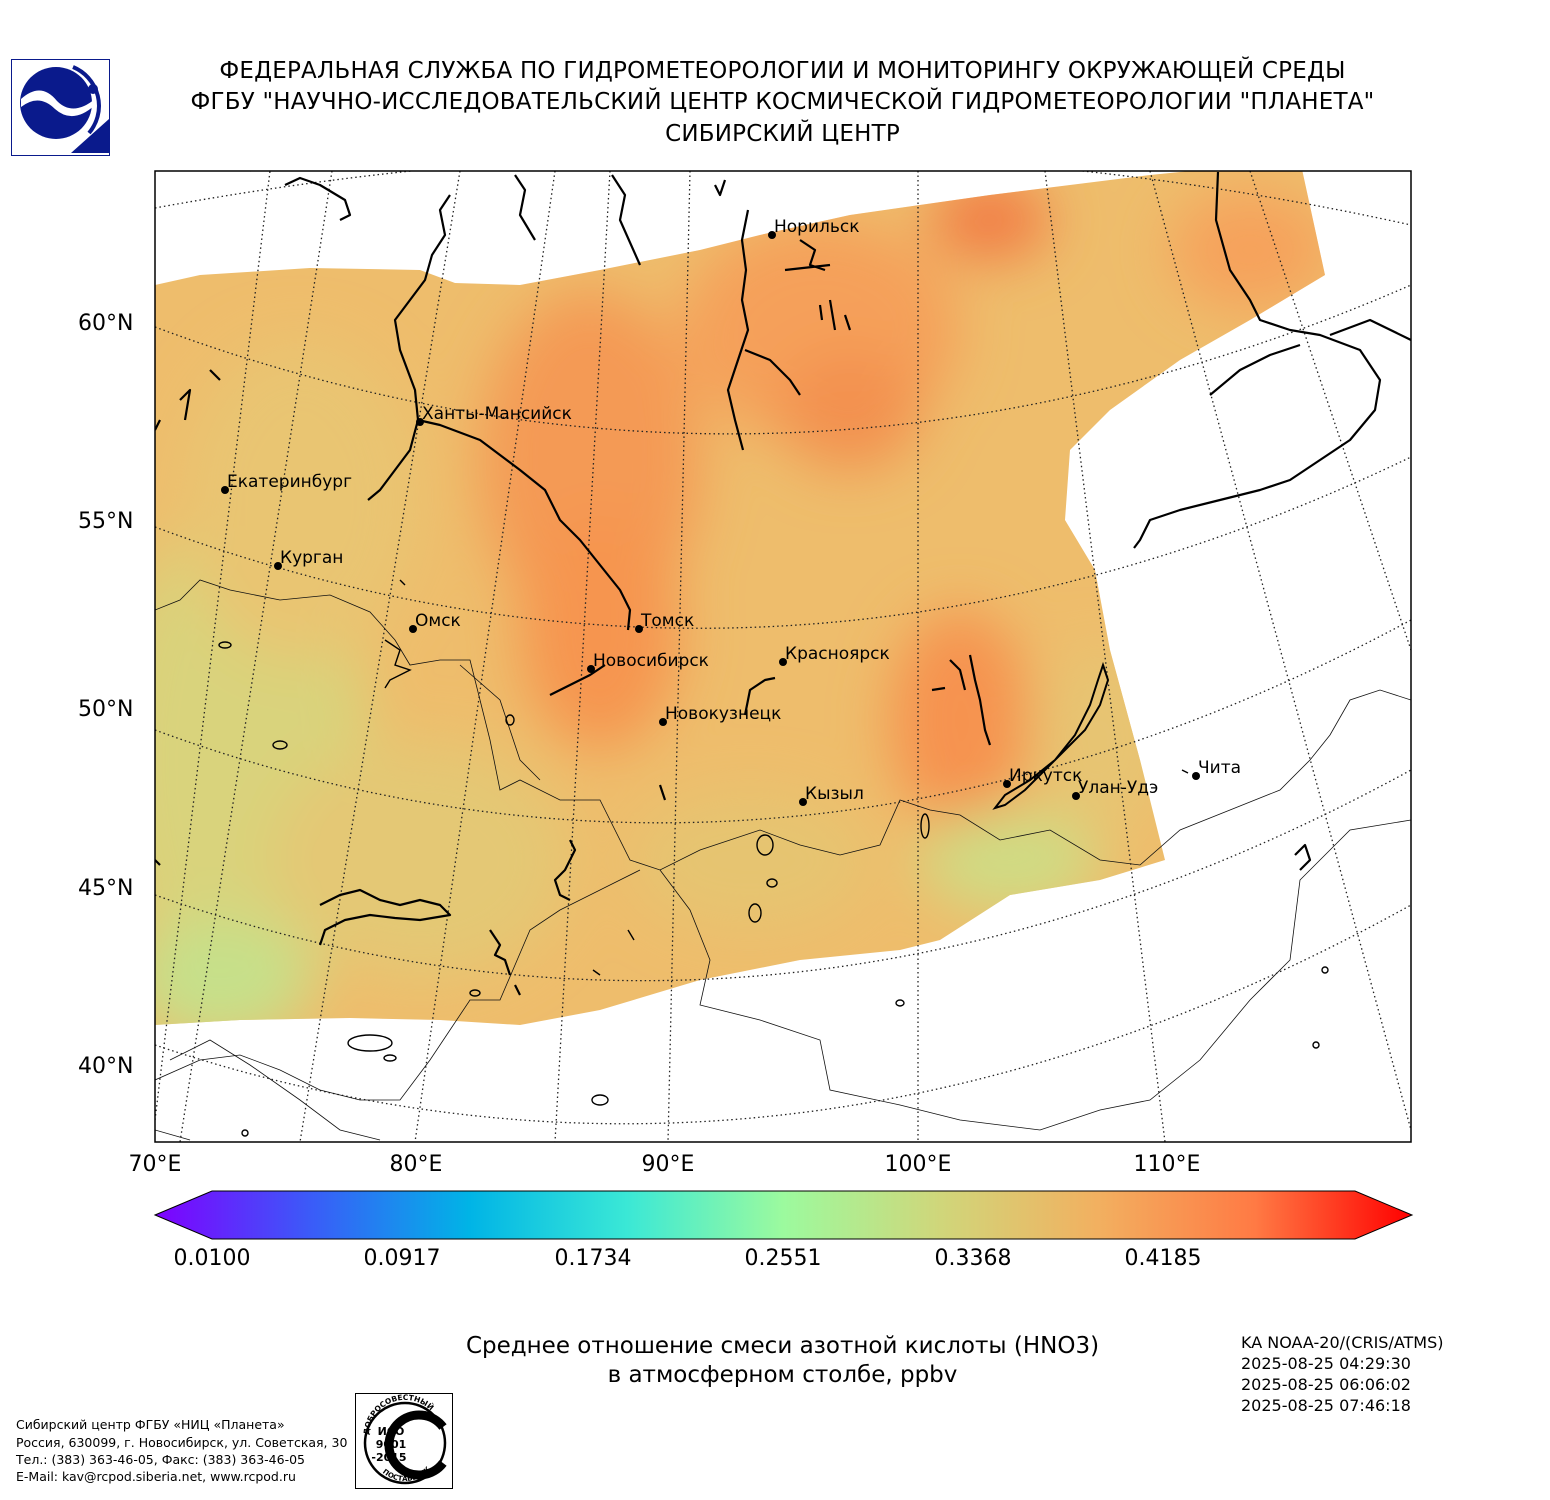 Image resolution: width=1550 pixels, height=1500 pixels. Describe the element at coordinates (106, 323) in the screenshot. I see `lat-label-60: 60°N` at that location.